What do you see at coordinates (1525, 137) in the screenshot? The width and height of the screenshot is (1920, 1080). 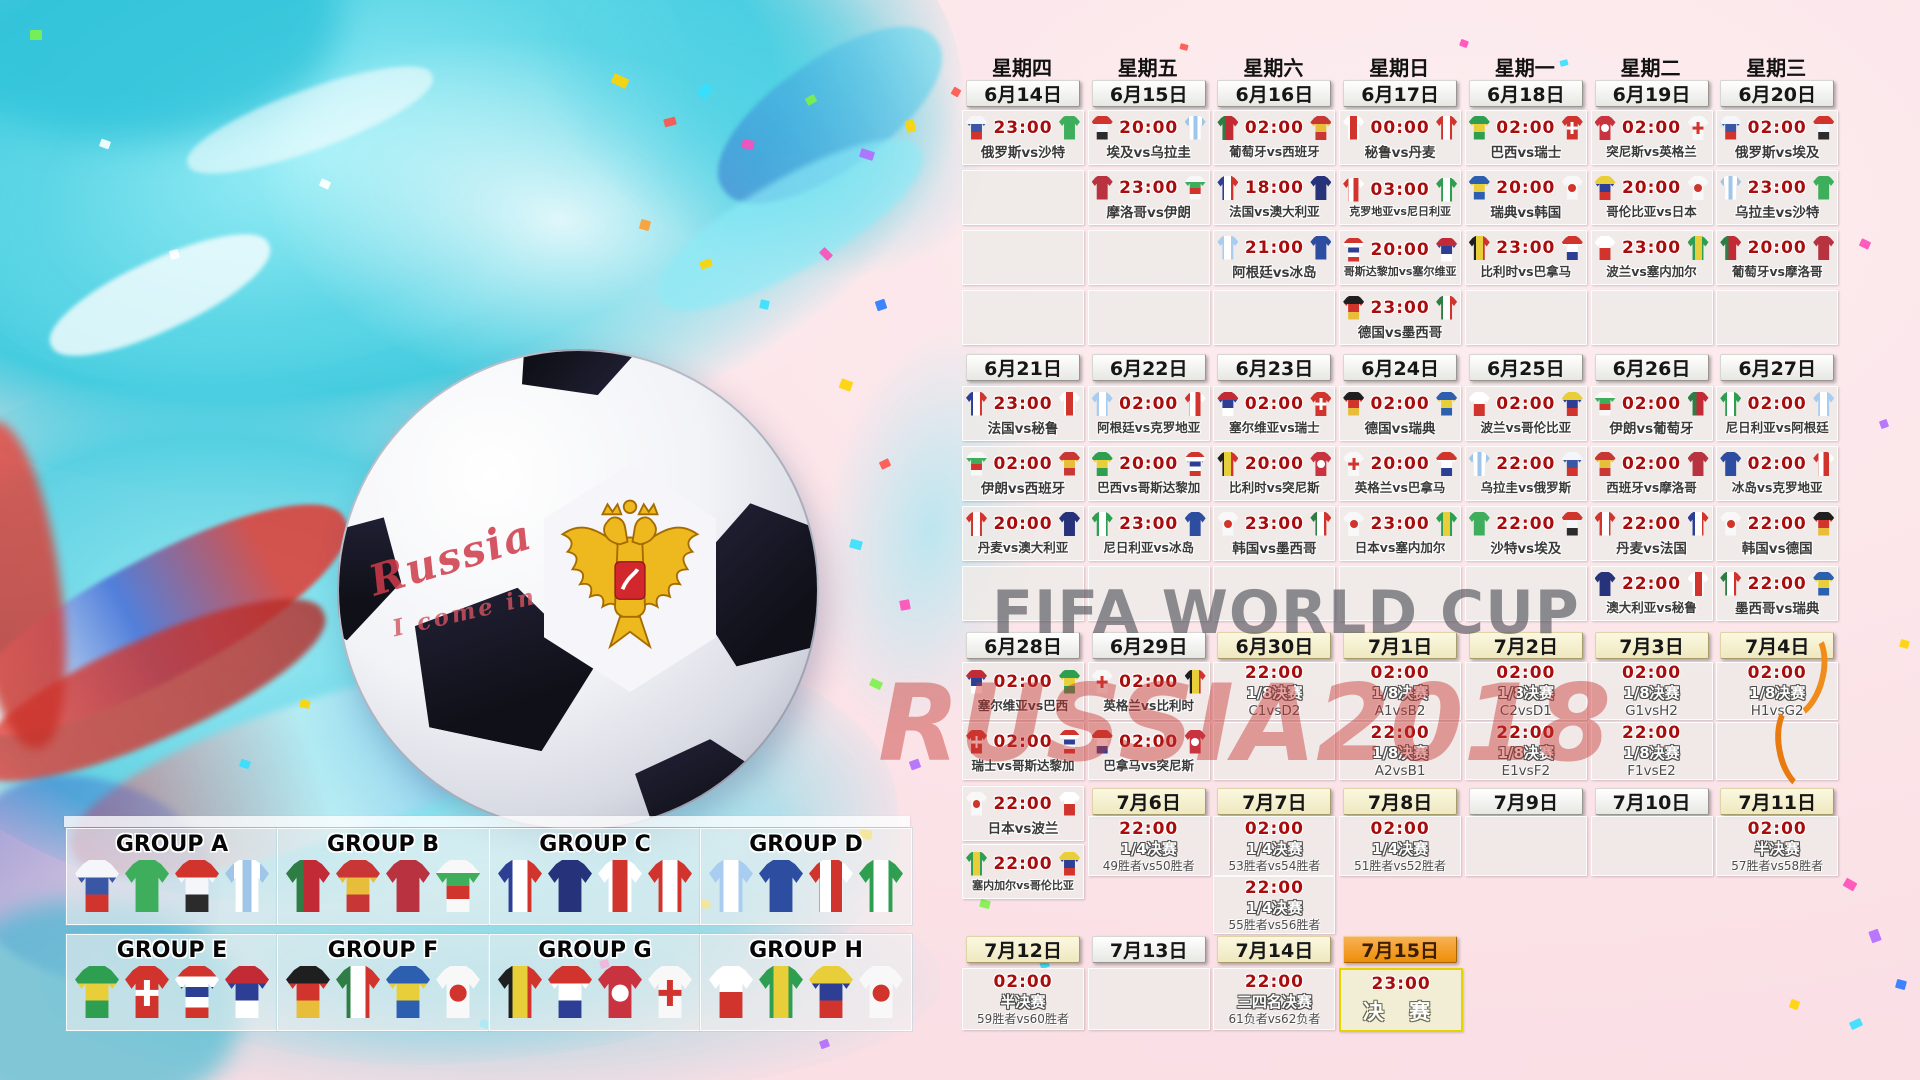 I see `match-cell: 02:00 巴西vs瑞士` at bounding box center [1525, 137].